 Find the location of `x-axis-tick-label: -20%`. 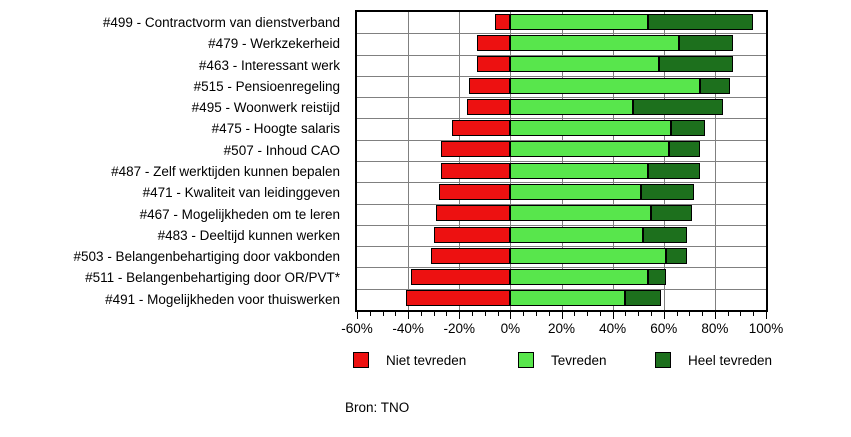

x-axis-tick-label: -20% is located at coordinates (459, 328).